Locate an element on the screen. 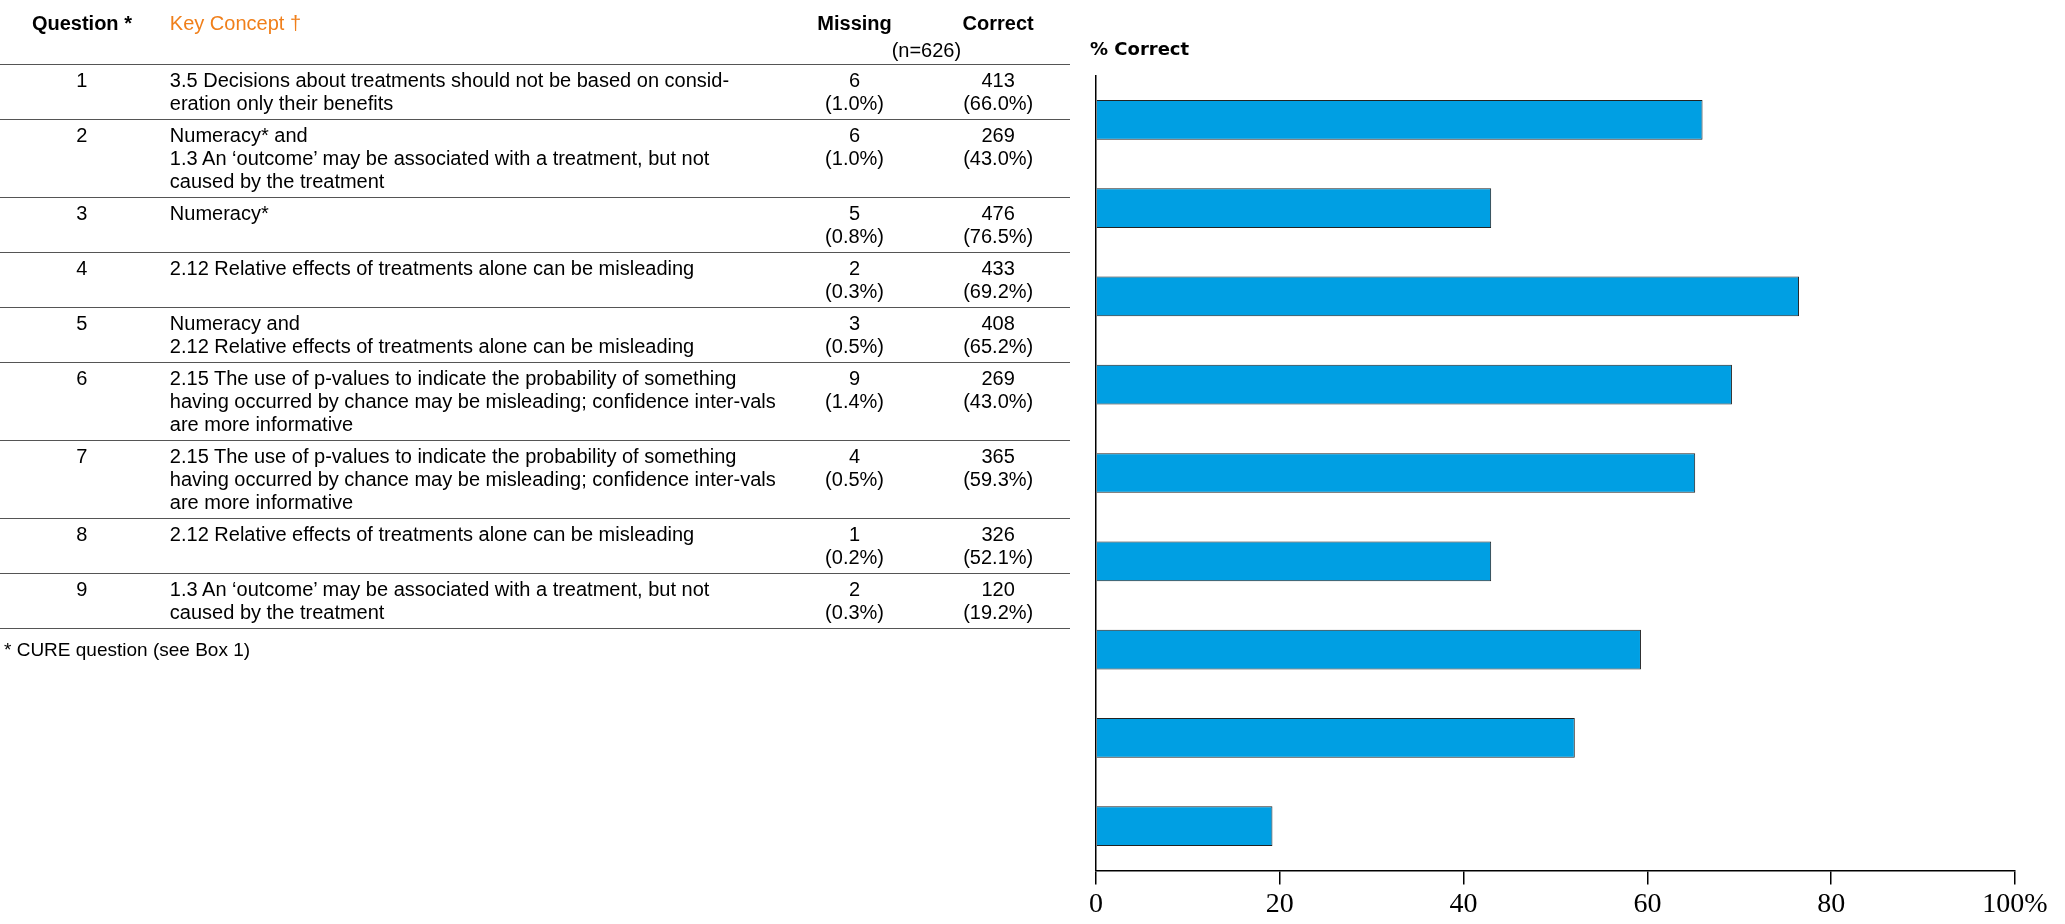  text: 120 (19.2%) is located at coordinates (998, 601).